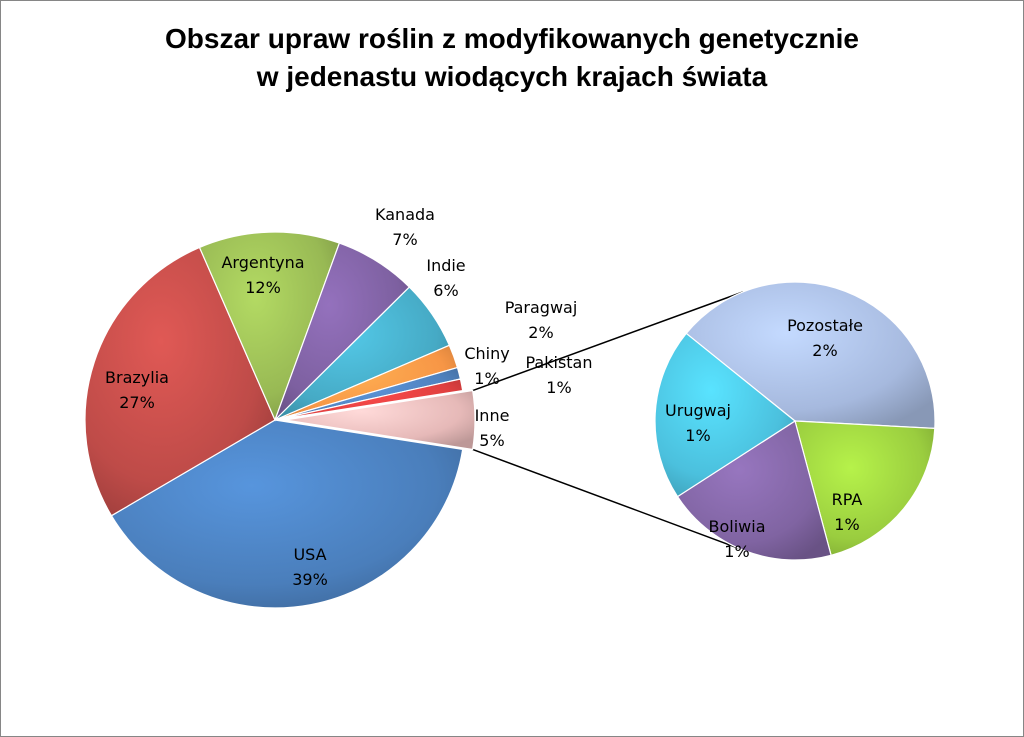 This screenshot has height=737, width=1024. Describe the element at coordinates (369, 399) in the screenshot. I see `pie-slice-pakistan` at that location.